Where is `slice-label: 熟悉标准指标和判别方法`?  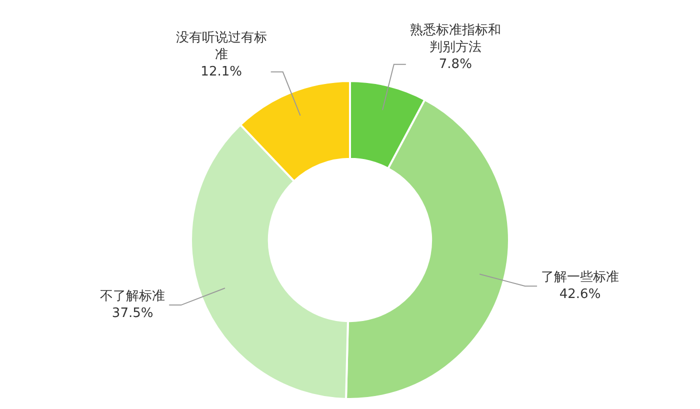
slice-label: 熟悉标准指标和判别方法 is located at coordinates (455, 38).